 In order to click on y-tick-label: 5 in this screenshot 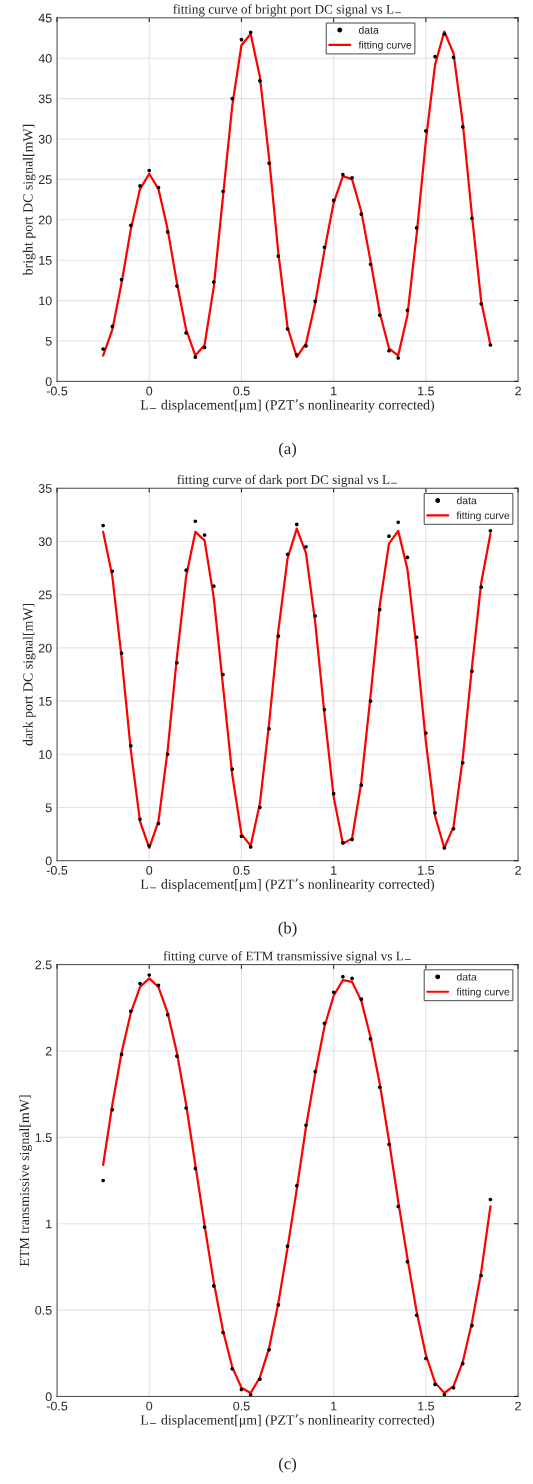, I will do `click(48, 341)`.